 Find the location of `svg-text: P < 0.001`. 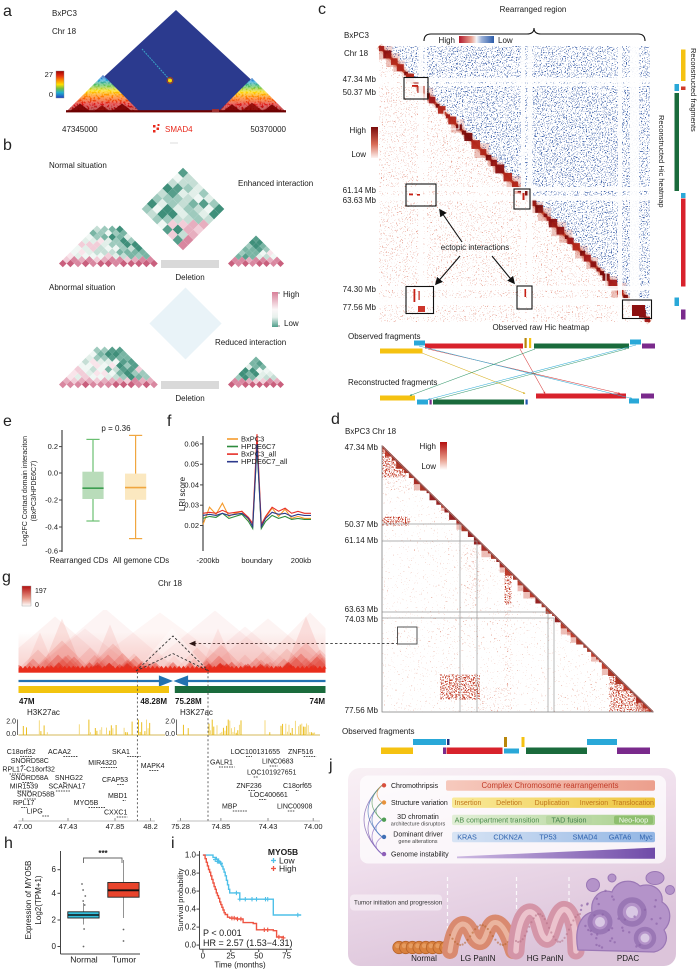

svg-text: P < 0.001 is located at coordinates (222, 933).